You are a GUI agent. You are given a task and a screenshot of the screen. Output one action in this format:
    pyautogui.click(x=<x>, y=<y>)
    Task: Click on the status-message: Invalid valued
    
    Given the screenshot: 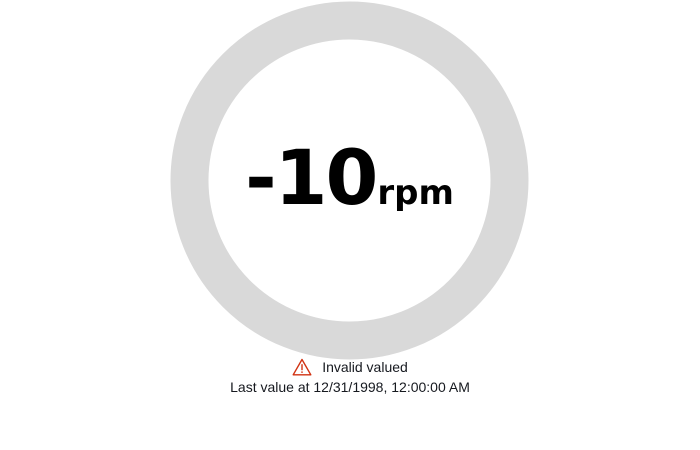 What is the action you would take?
    pyautogui.click(x=350, y=367)
    